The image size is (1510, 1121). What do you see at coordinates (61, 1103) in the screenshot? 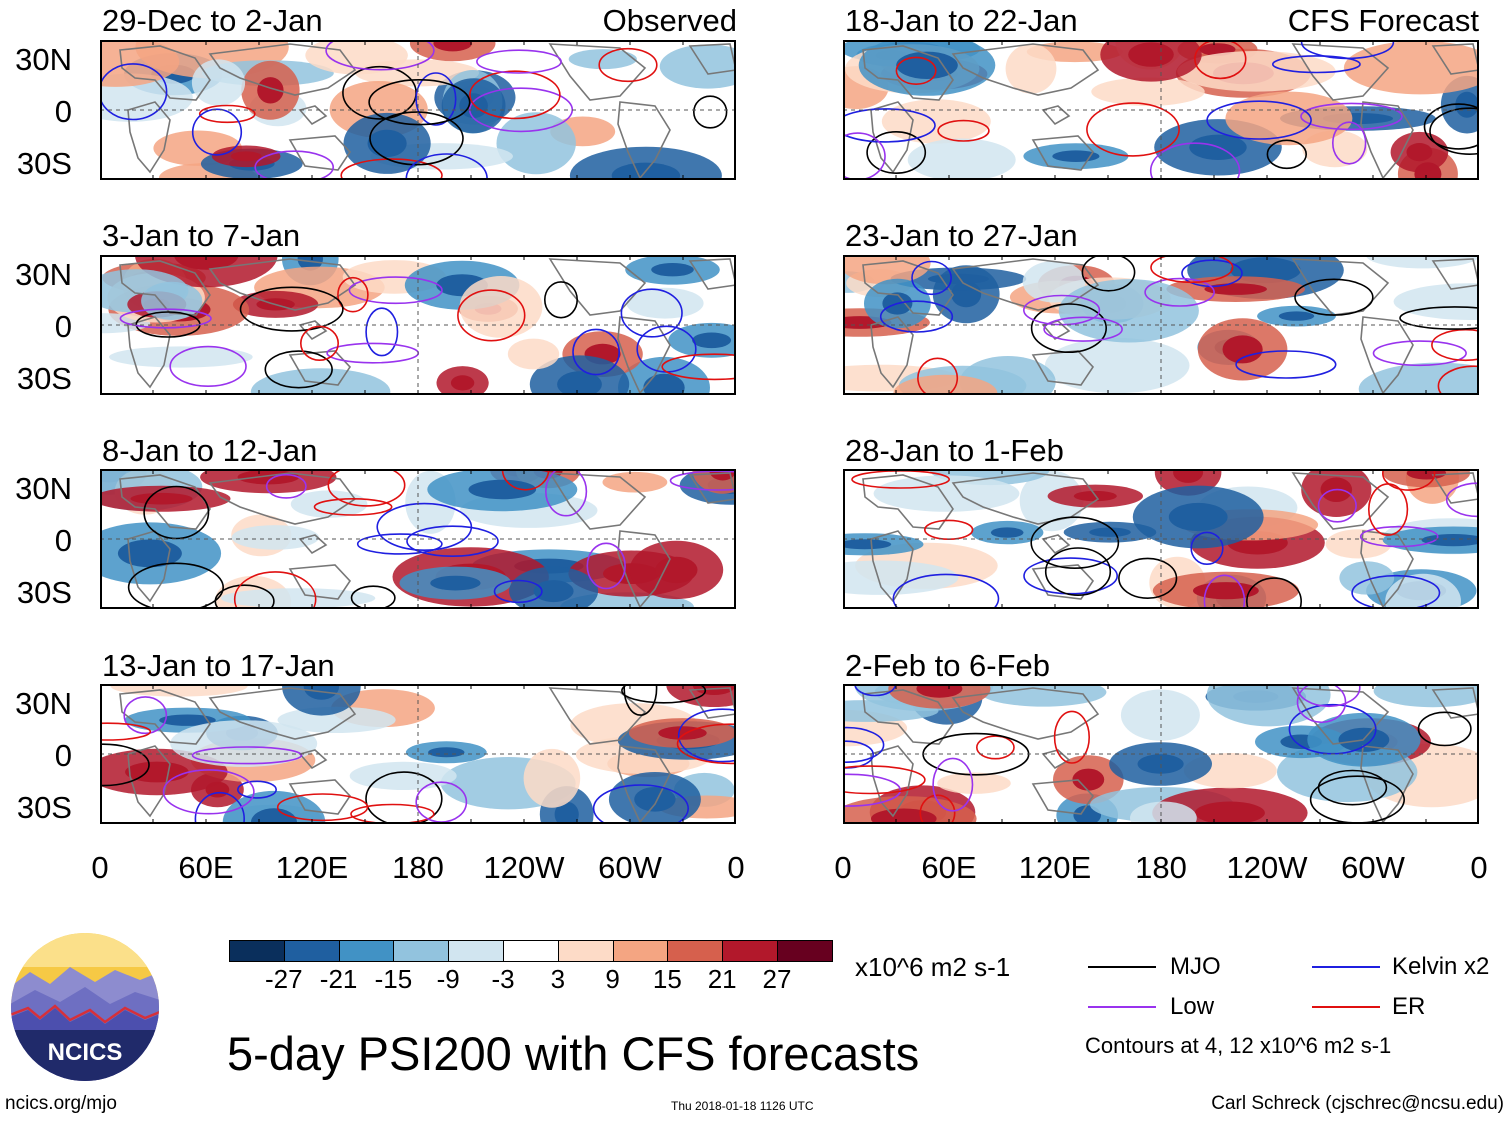
I see `footer-url: ncics.org/mjo` at bounding box center [61, 1103].